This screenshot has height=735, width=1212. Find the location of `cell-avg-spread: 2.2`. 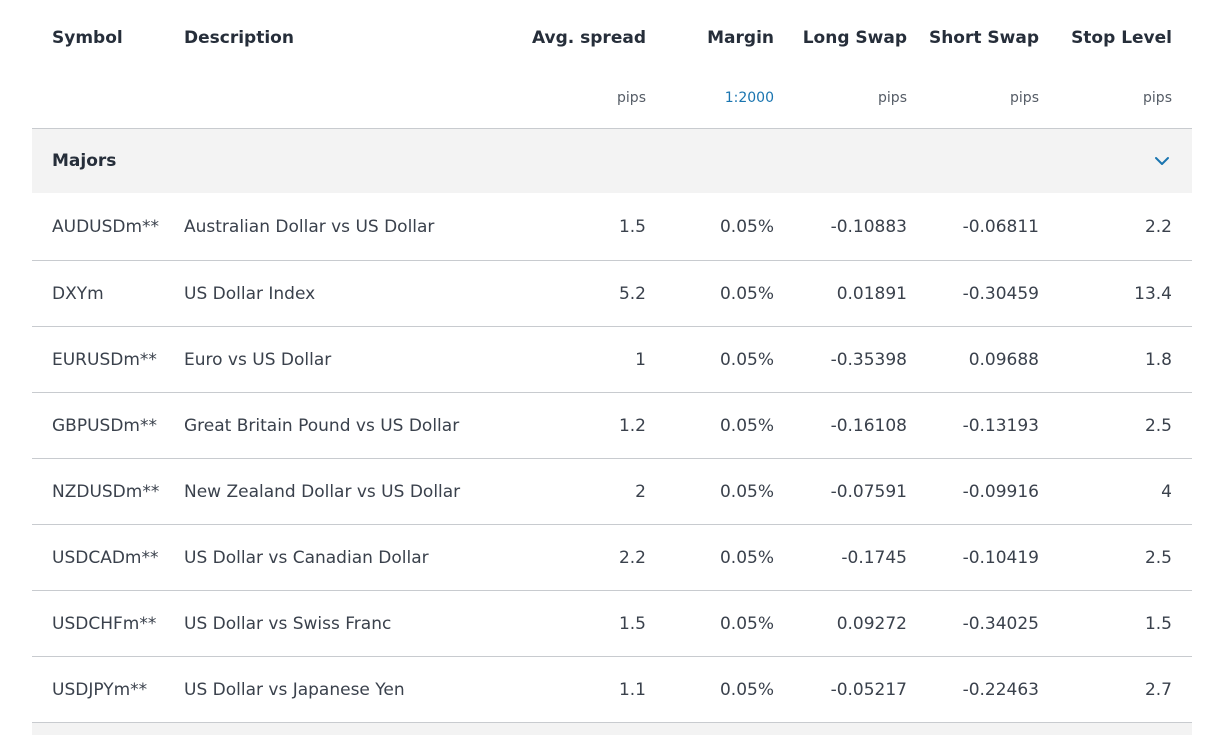

cell-avg-spread: 2.2 is located at coordinates (632, 557).